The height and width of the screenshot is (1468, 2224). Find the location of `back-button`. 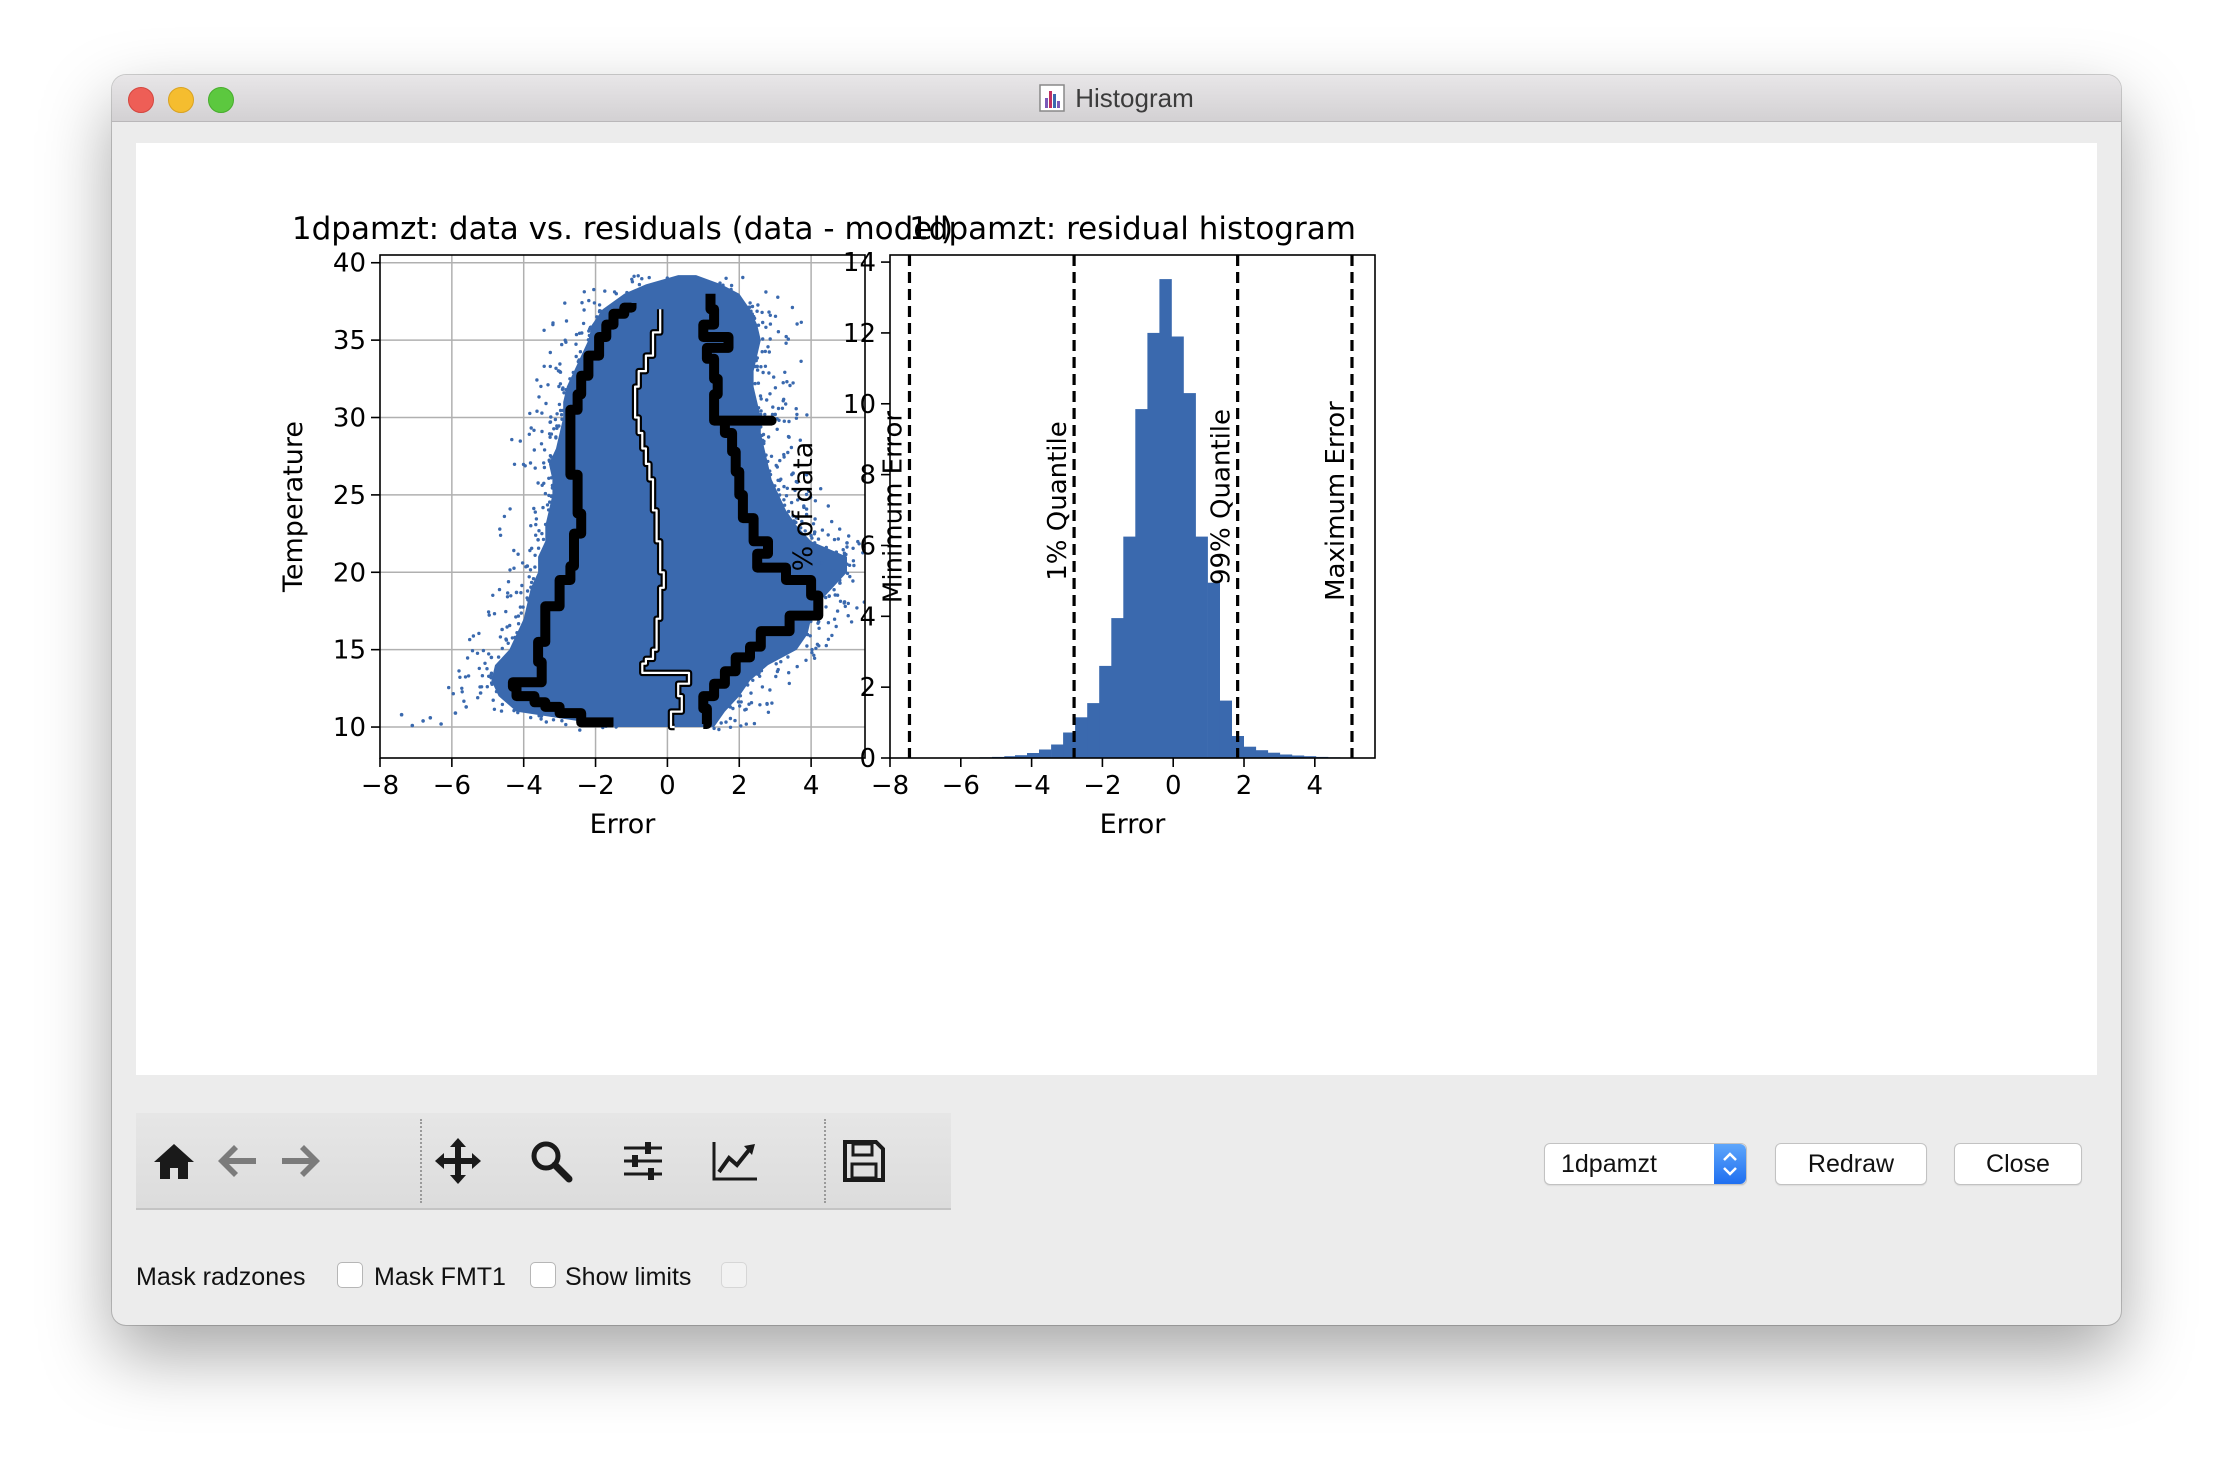

back-button is located at coordinates (237, 1161).